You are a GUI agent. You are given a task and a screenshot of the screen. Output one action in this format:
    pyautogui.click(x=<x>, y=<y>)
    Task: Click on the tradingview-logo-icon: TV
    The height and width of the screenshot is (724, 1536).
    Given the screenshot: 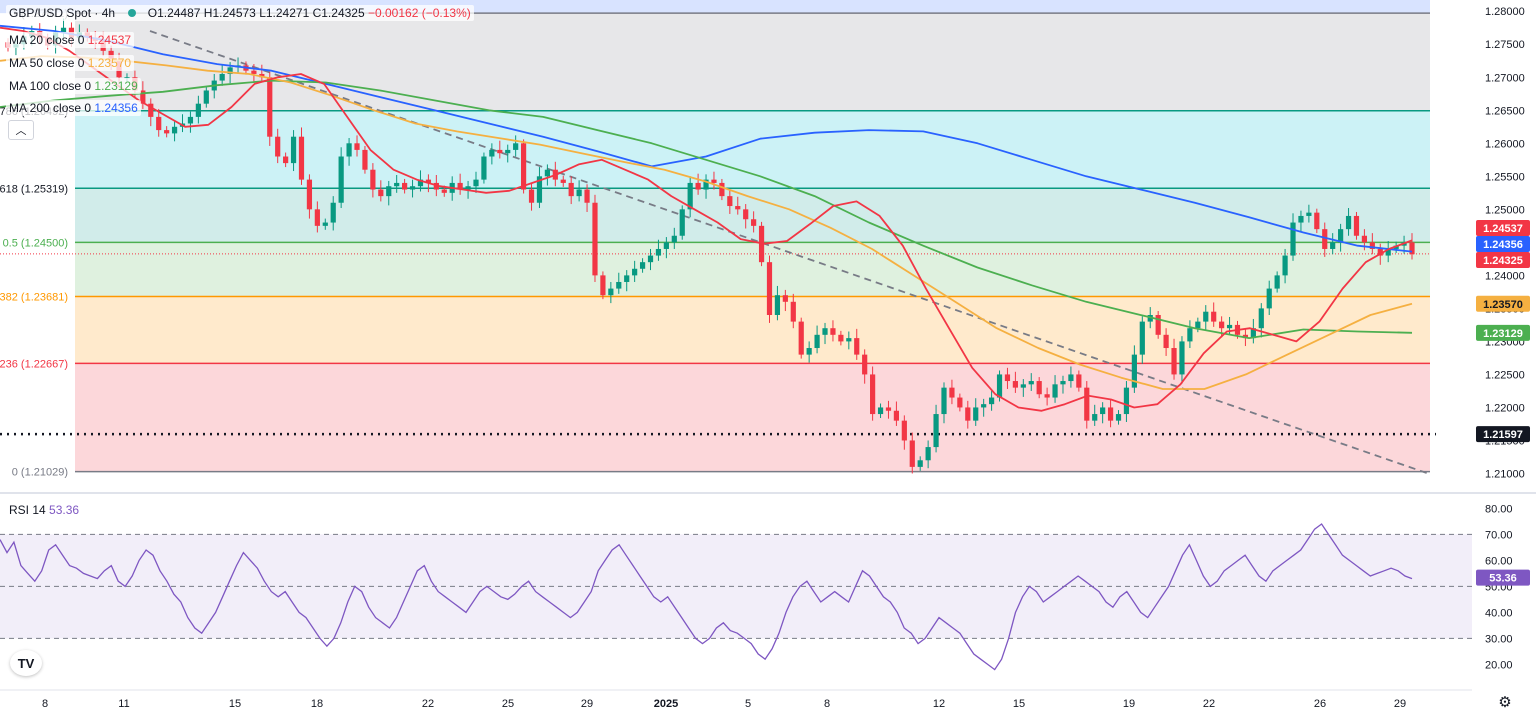 What is the action you would take?
    pyautogui.click(x=26, y=663)
    